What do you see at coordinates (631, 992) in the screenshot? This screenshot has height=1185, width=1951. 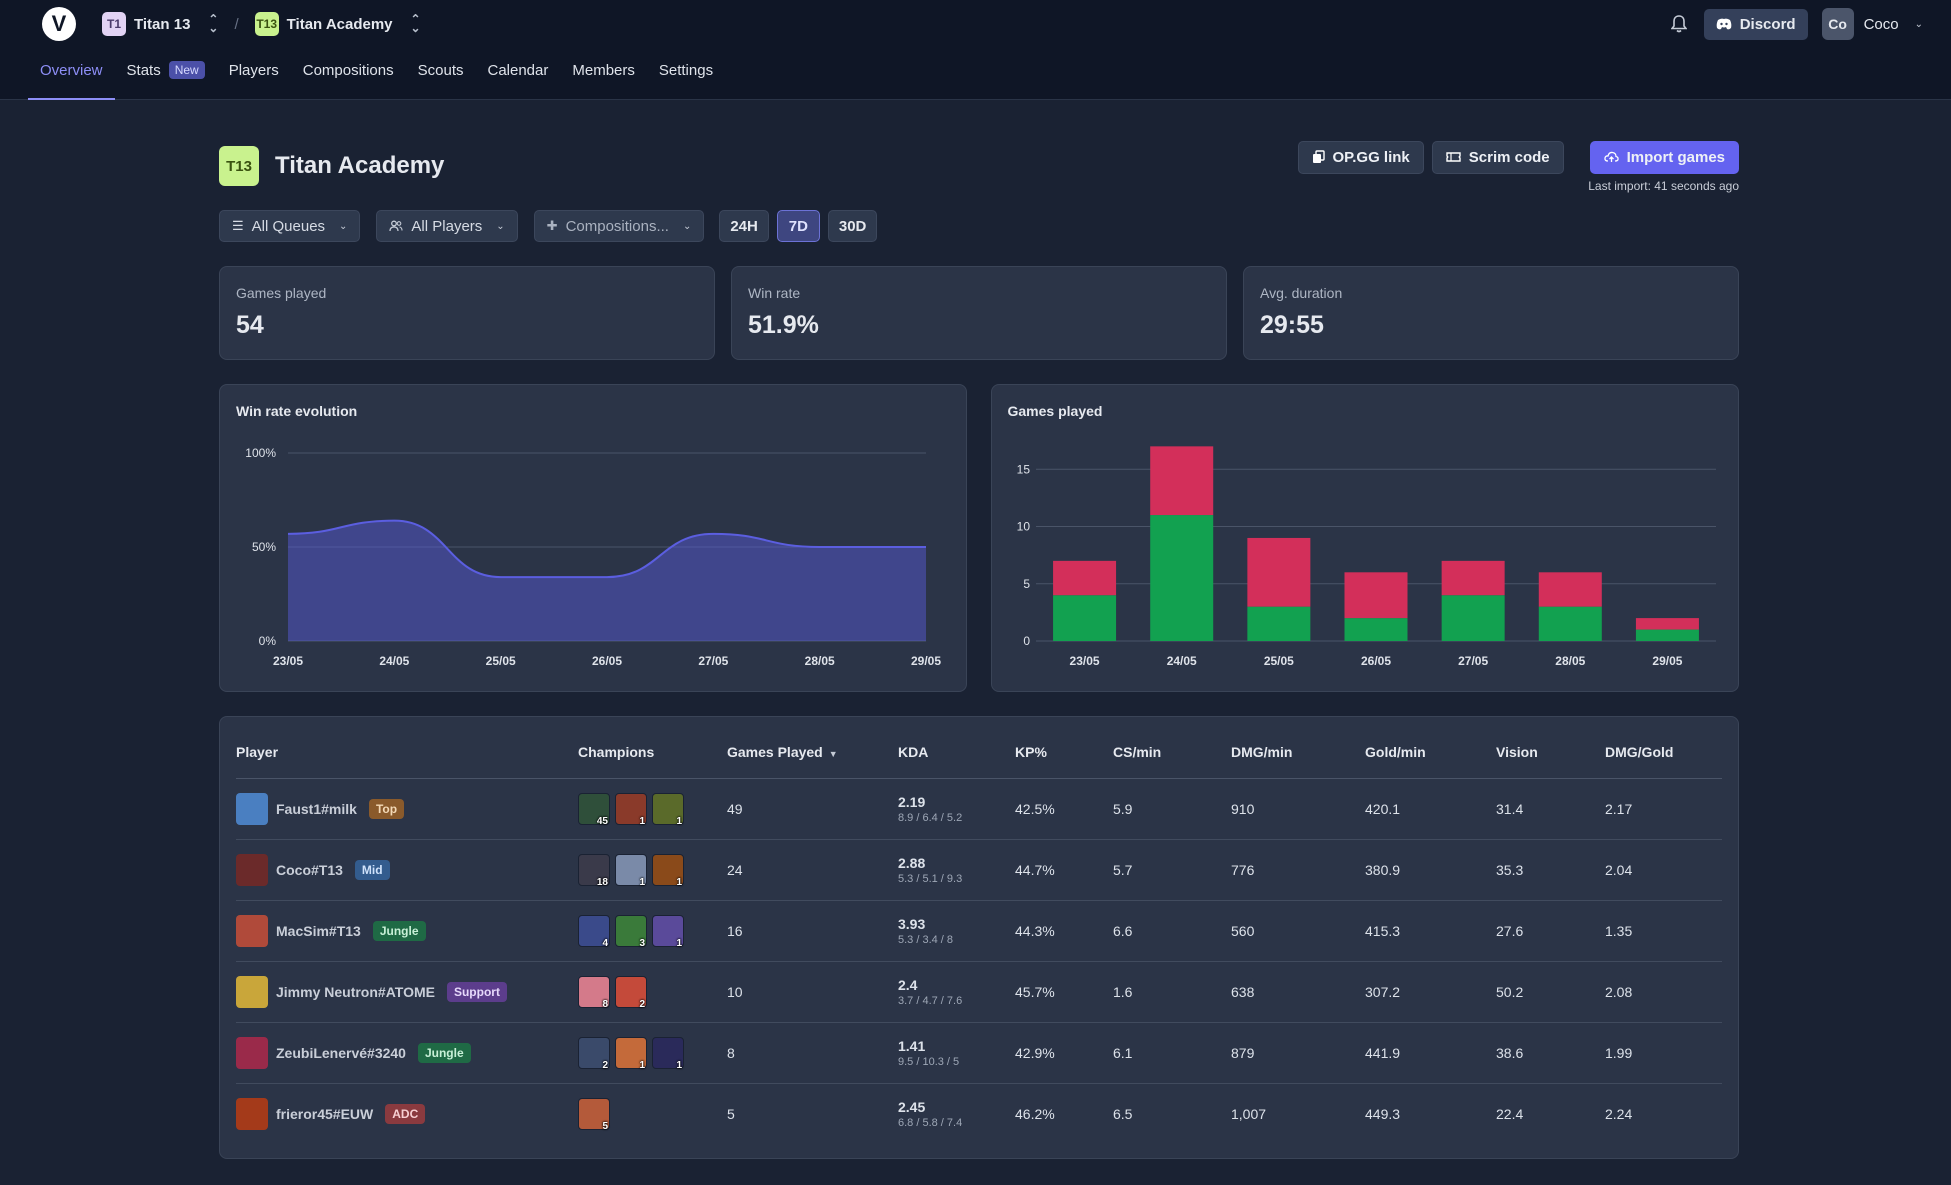 I see `champion-icon: 2` at bounding box center [631, 992].